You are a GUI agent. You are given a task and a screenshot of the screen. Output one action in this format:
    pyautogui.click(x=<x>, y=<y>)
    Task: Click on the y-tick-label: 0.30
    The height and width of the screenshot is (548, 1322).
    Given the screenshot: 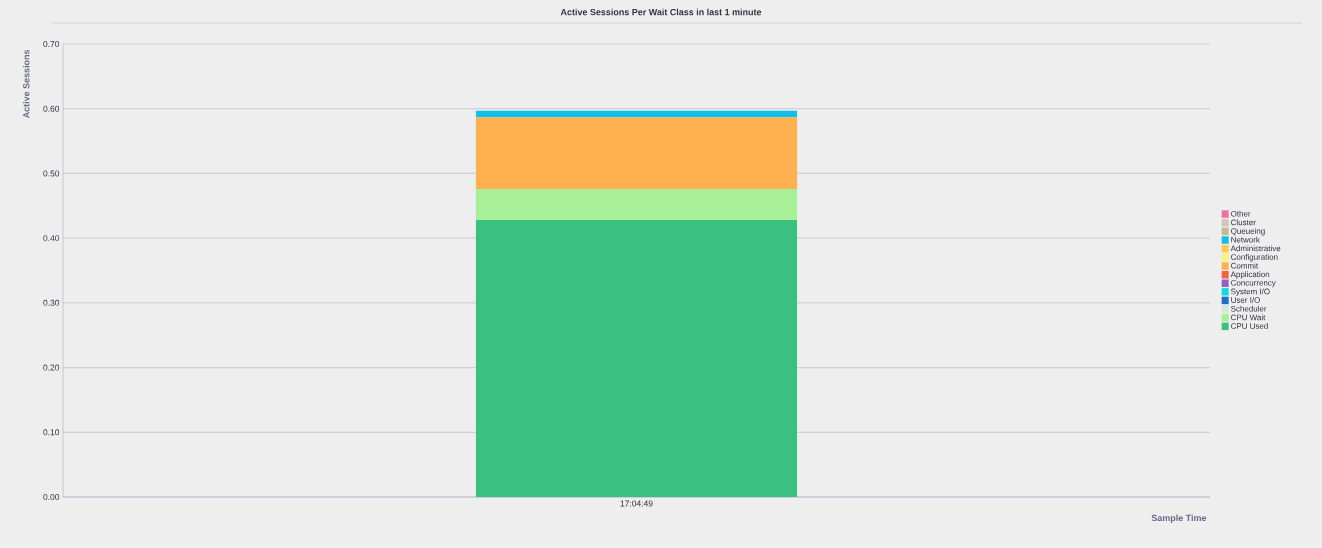 What is the action you would take?
    pyautogui.click(x=51, y=302)
    